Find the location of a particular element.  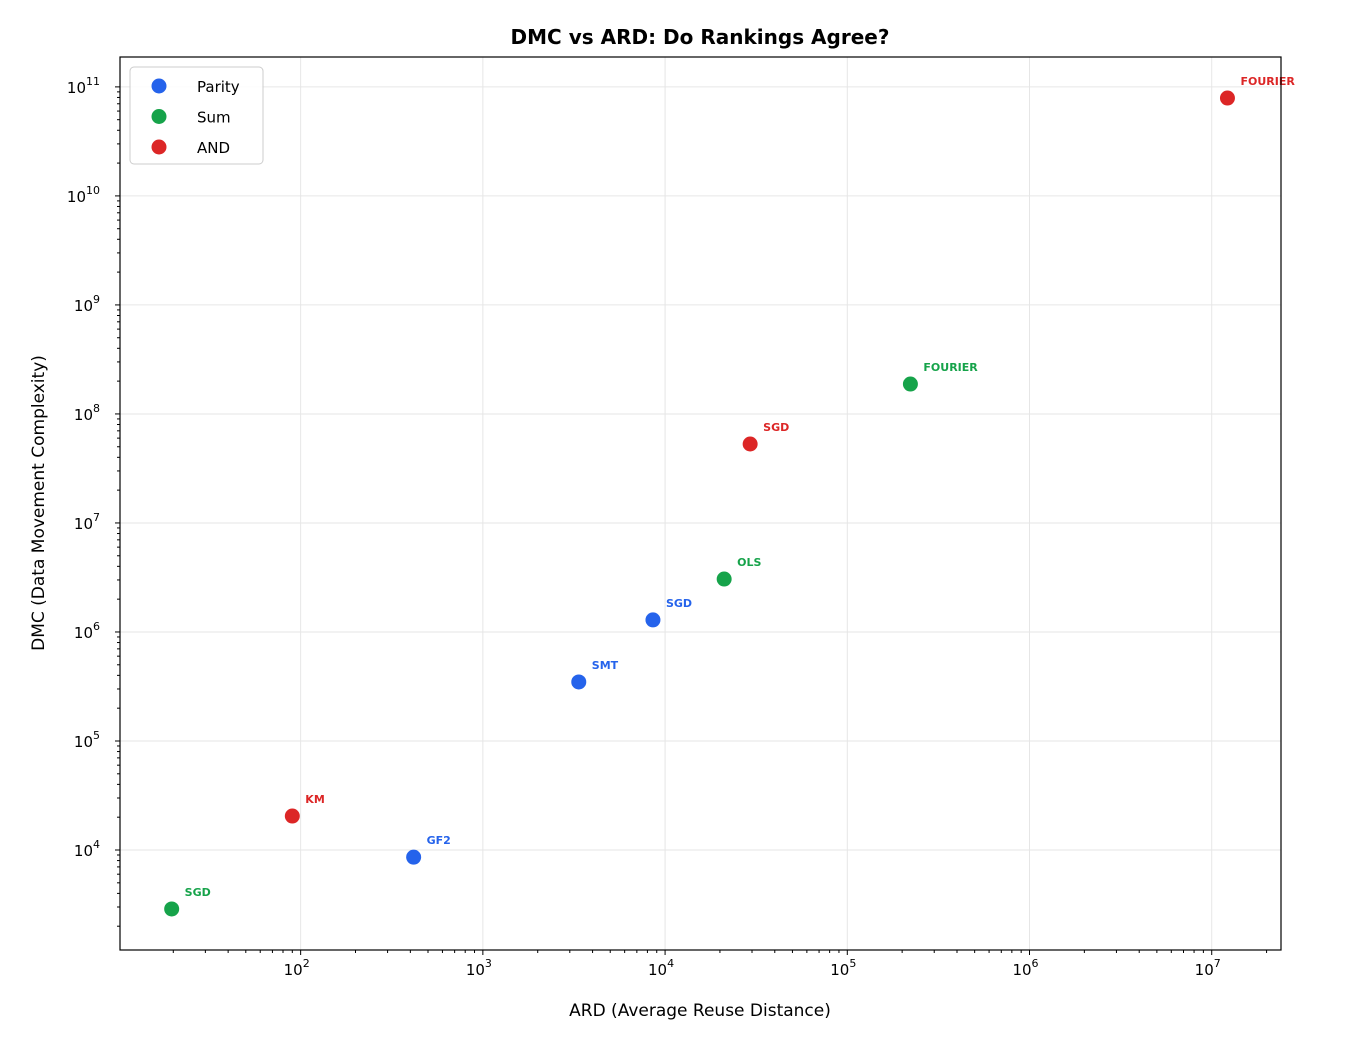

legend-label: AND is located at coordinates (213, 148).